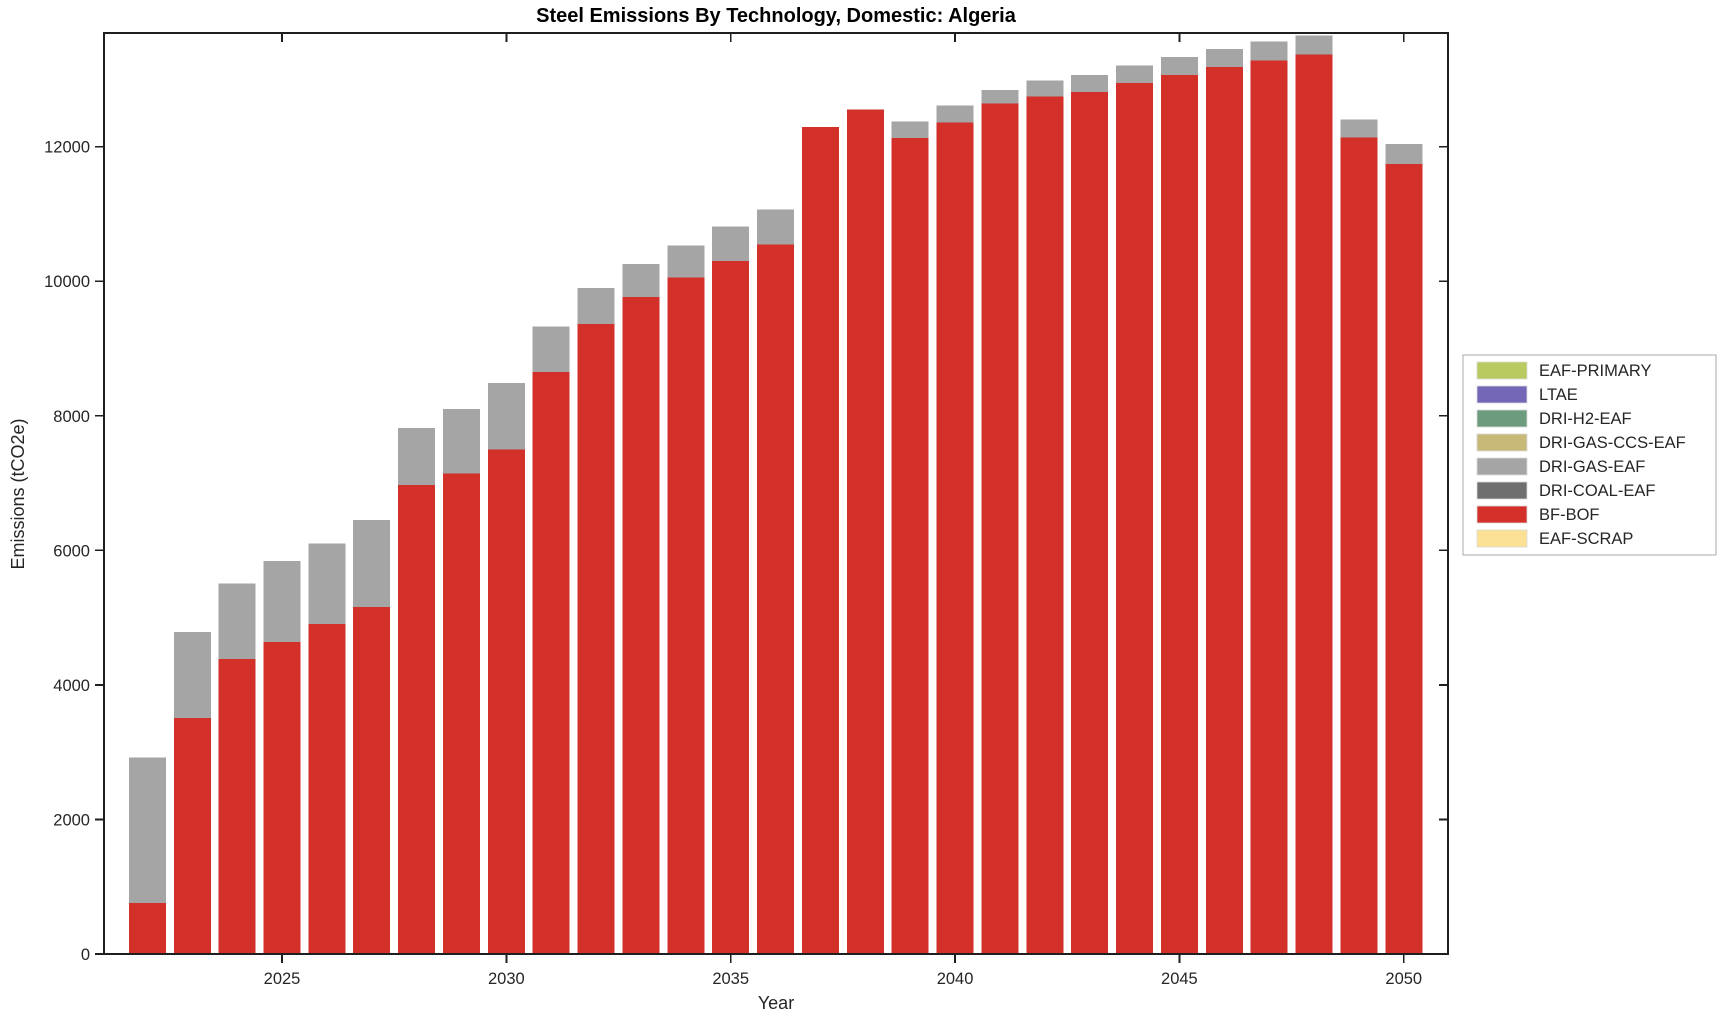 The image size is (1725, 1026). I want to click on legend-label-LTAE: LTAE, so click(1558, 395).